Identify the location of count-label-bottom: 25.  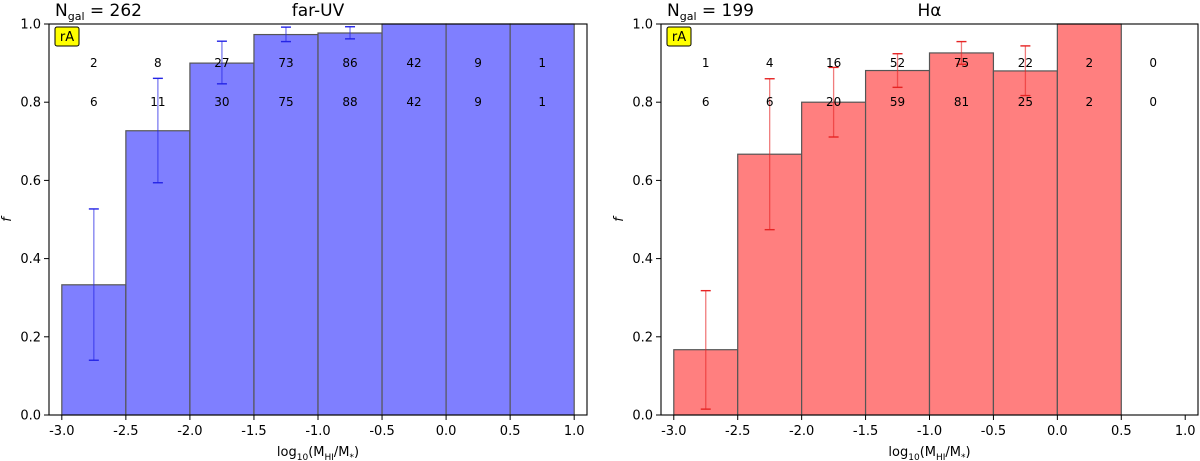
(1025, 102).